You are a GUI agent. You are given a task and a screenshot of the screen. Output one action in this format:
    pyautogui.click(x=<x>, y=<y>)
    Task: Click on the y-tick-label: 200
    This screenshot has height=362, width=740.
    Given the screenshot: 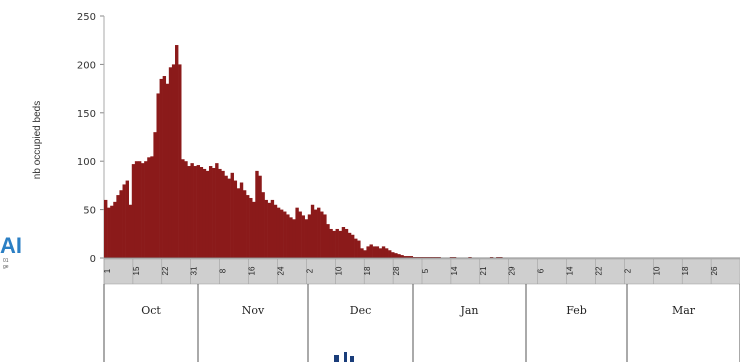 What is the action you would take?
    pyautogui.click(x=86, y=65)
    